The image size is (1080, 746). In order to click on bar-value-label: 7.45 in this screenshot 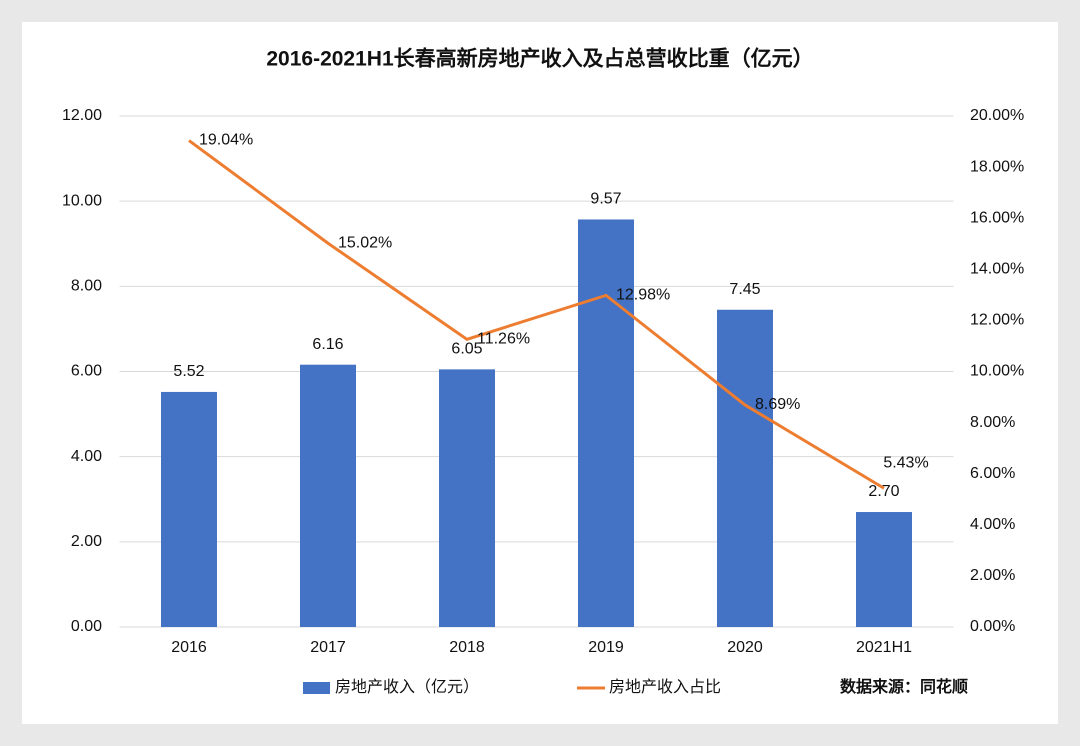, I will do `click(744, 289)`.